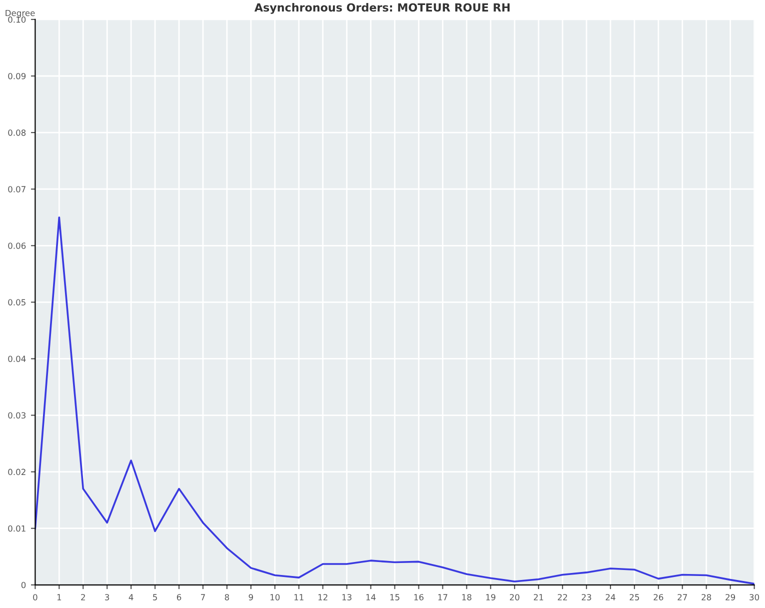  What do you see at coordinates (17, 528) in the screenshot?
I see `y-tick-label: 0.01` at bounding box center [17, 528].